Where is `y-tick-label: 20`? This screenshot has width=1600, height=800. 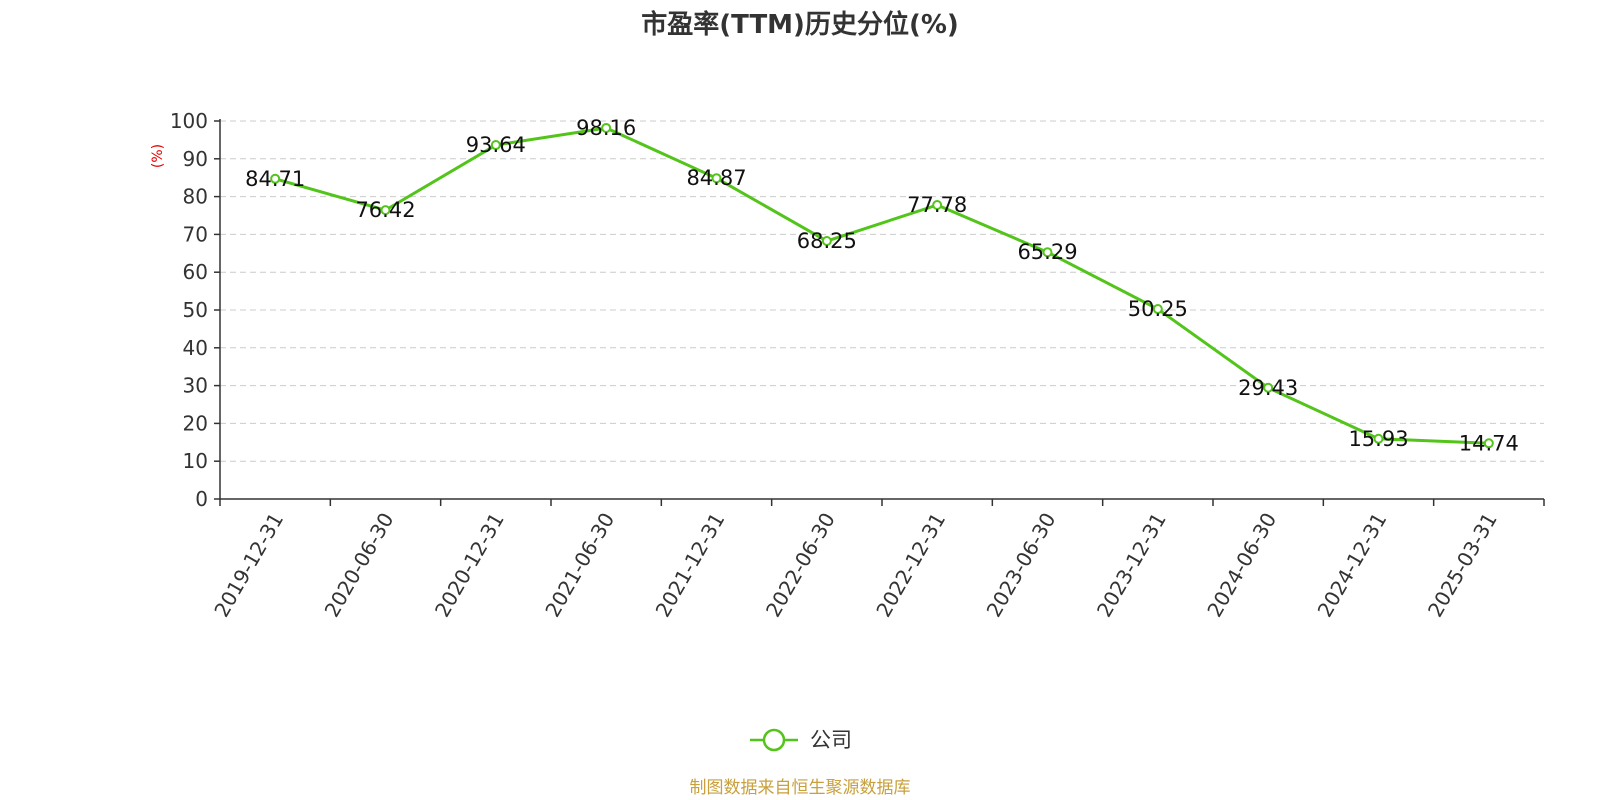
y-tick-label: 20 is located at coordinates (195, 423).